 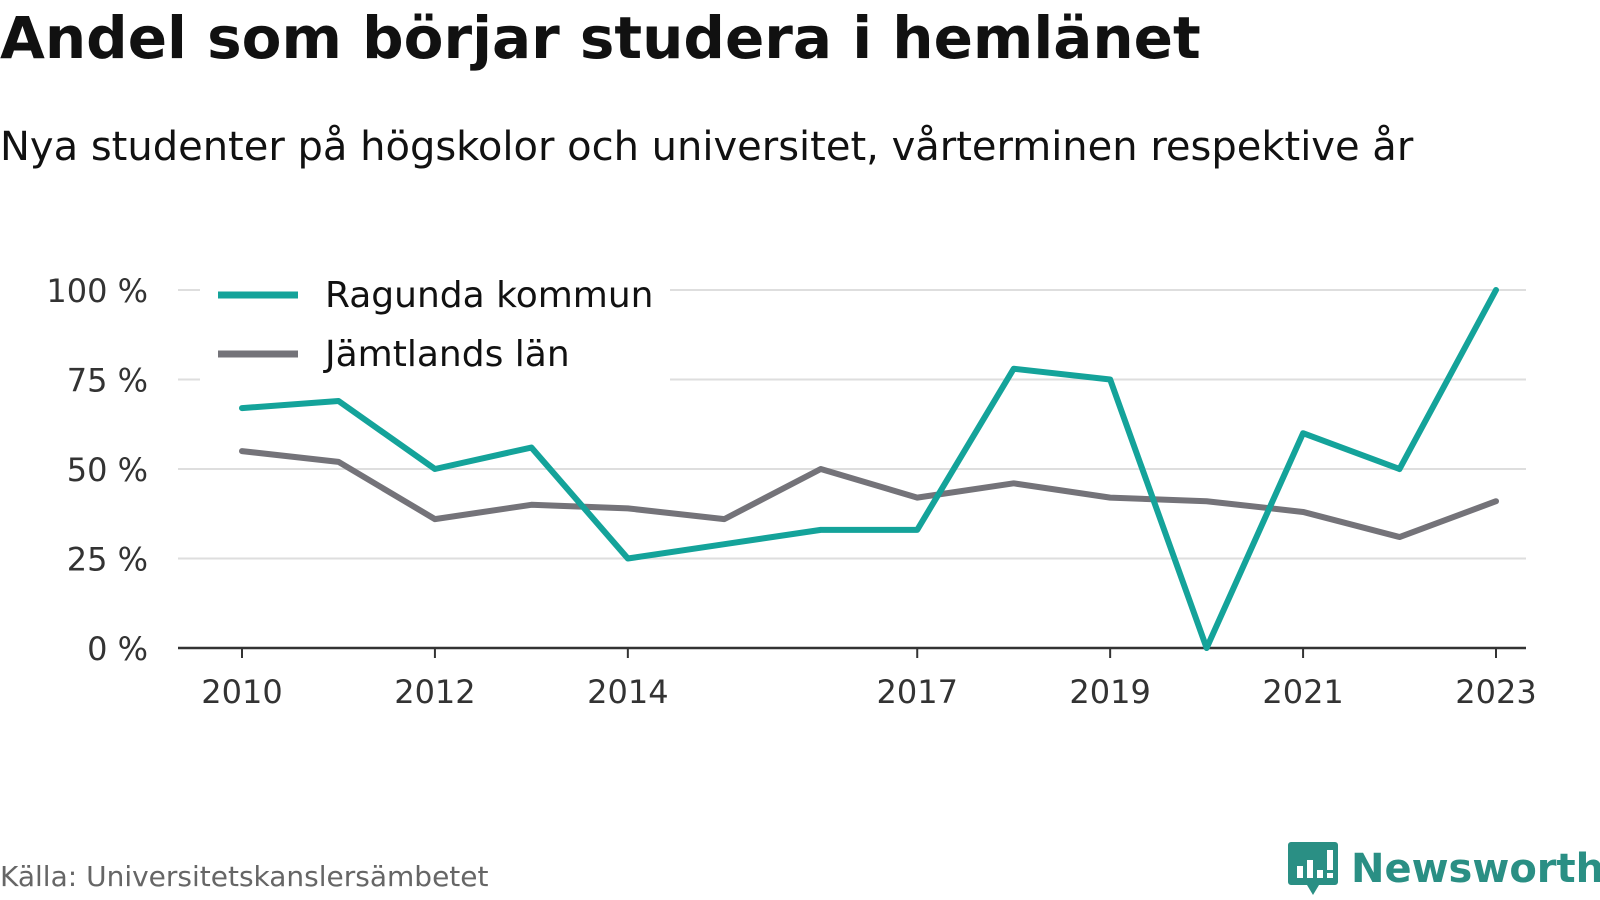 I want to click on x-axis: 2010 2012 2014 2017 2019 2021 2023, so click(x=857, y=678).